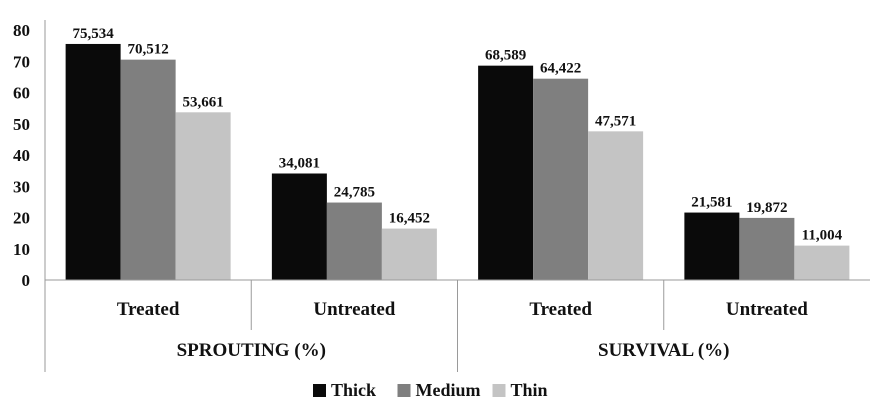  Describe the element at coordinates (615, 121) in the screenshot. I see `data-label: 47,571` at that location.